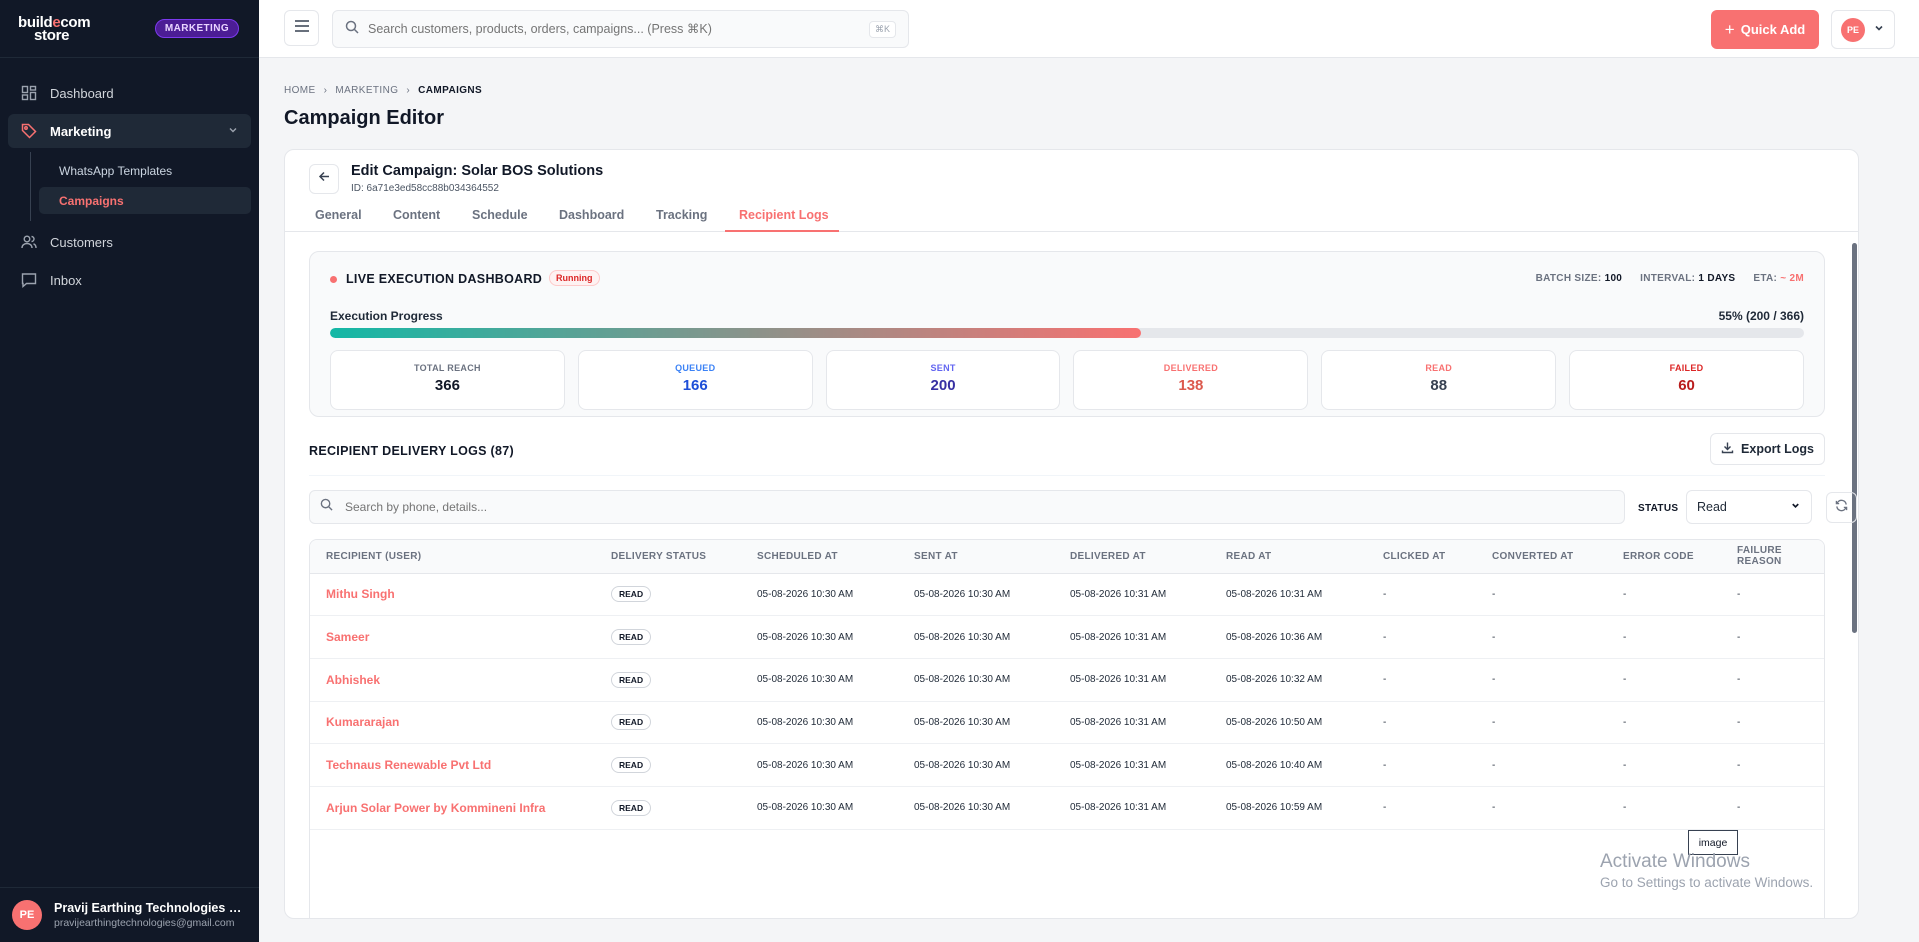  Describe the element at coordinates (116, 170) in the screenshot. I see `sidebar-subitem-whatsapp-templates: WhatsApp Templates` at that location.